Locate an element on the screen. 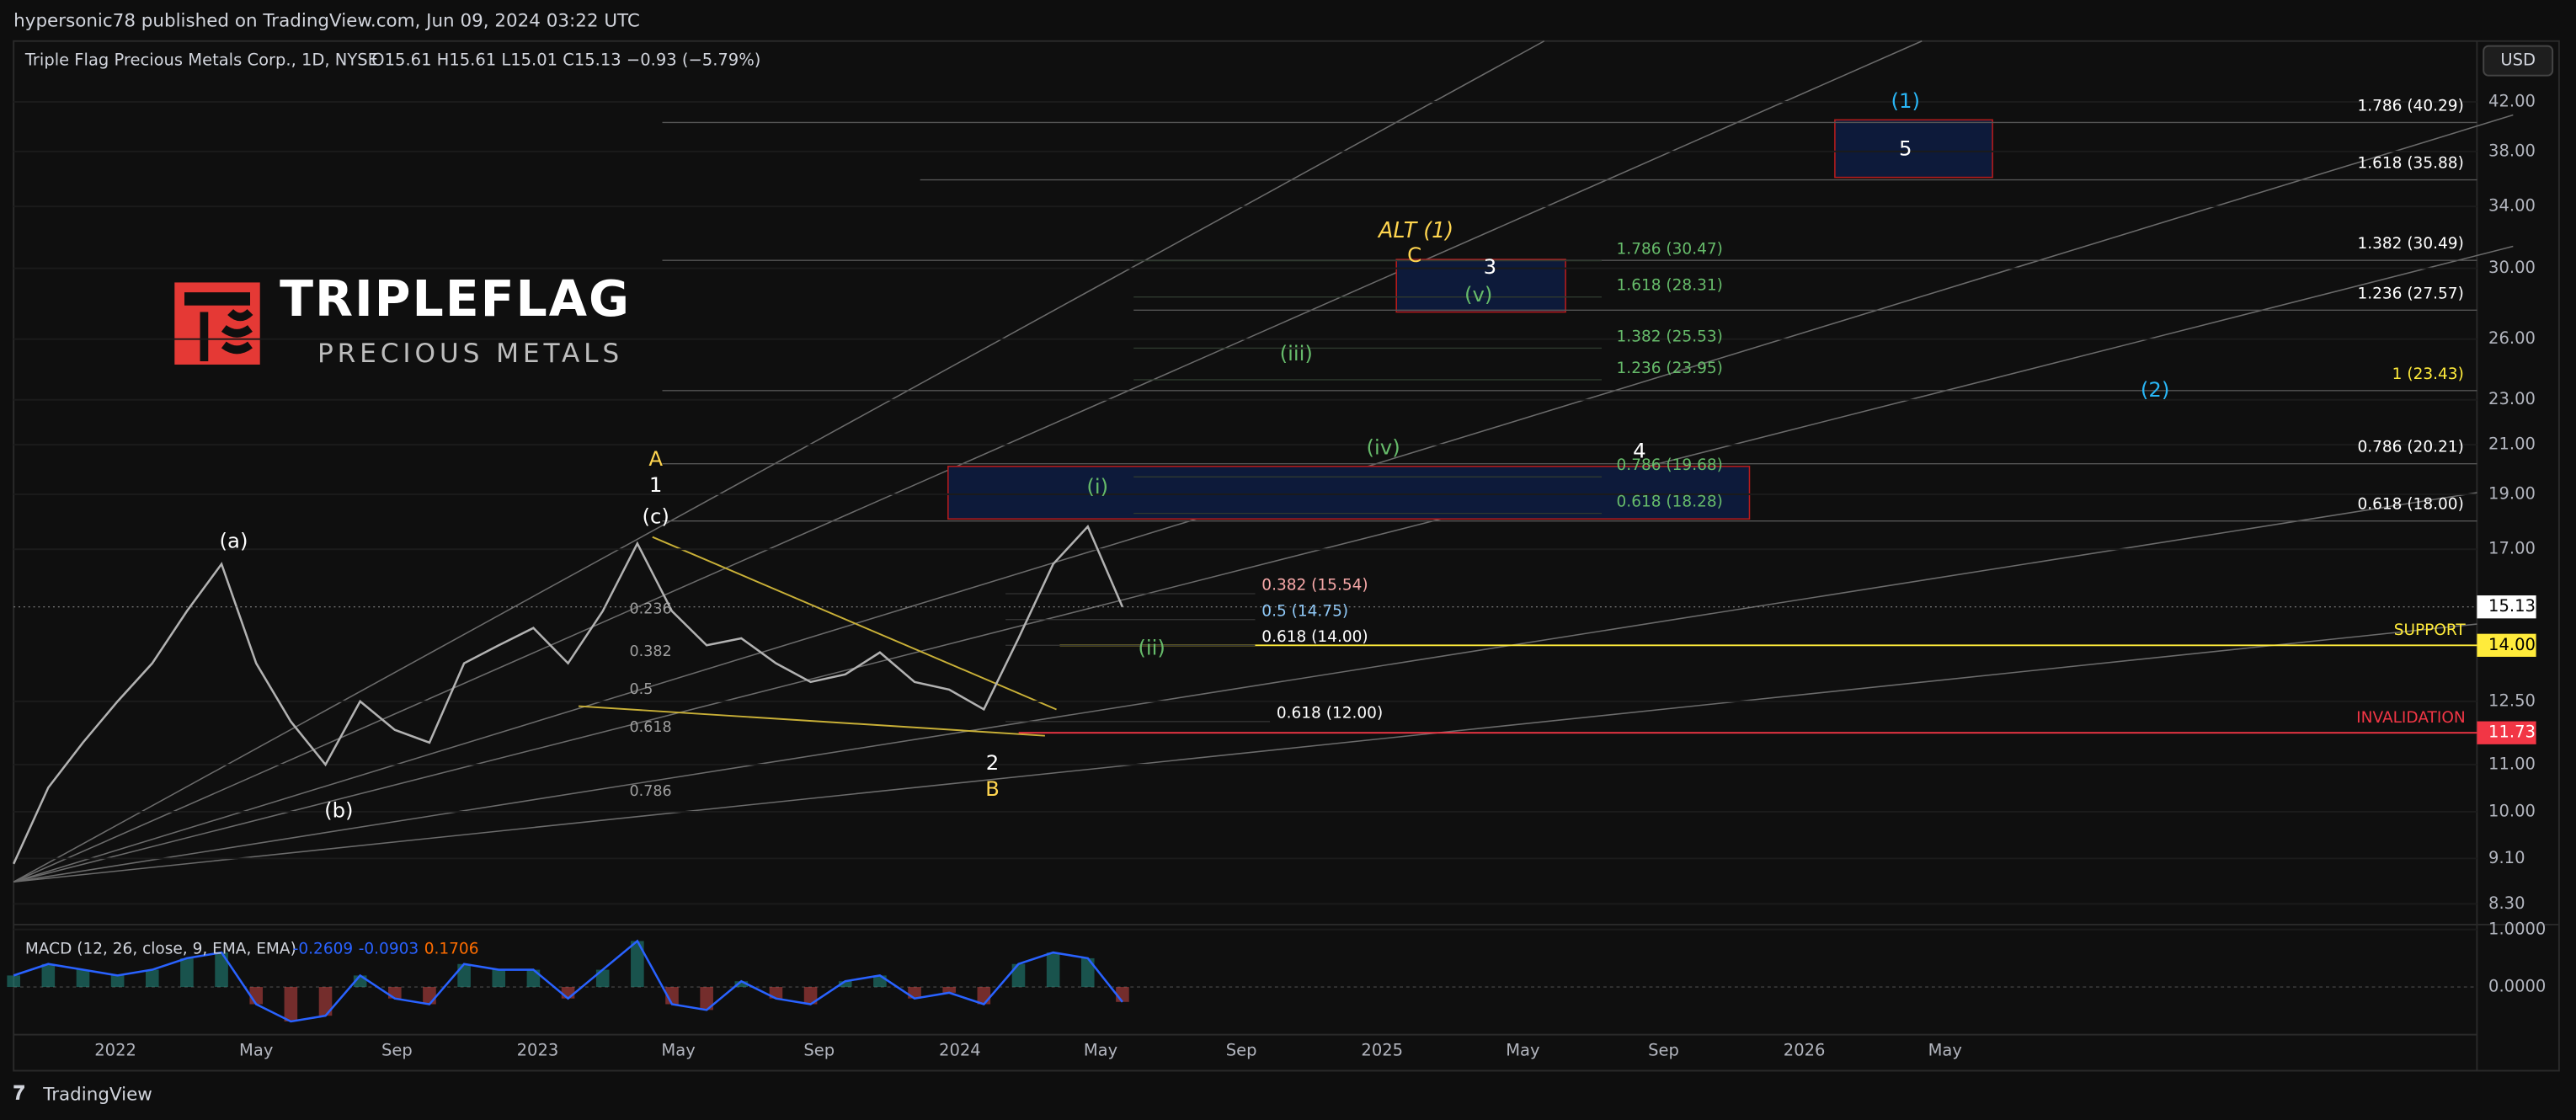  fib-label: 1.618 (28.31) is located at coordinates (1670, 286).